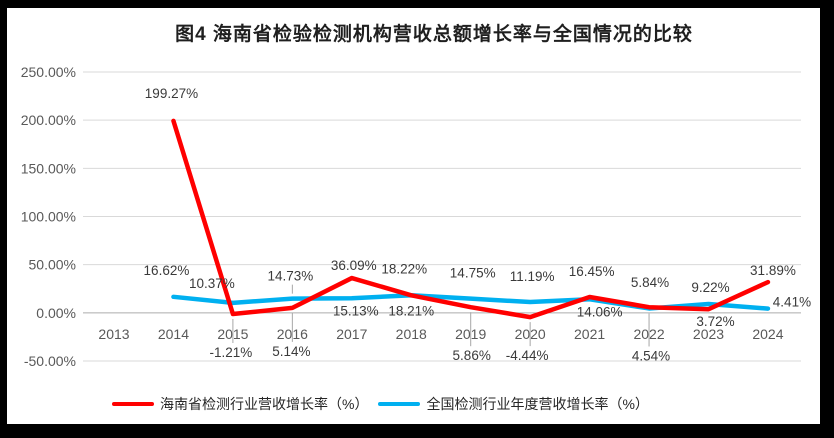 The width and height of the screenshot is (834, 438). What do you see at coordinates (399, 404) in the screenshot?
I see `legend-swatch-national` at bounding box center [399, 404].